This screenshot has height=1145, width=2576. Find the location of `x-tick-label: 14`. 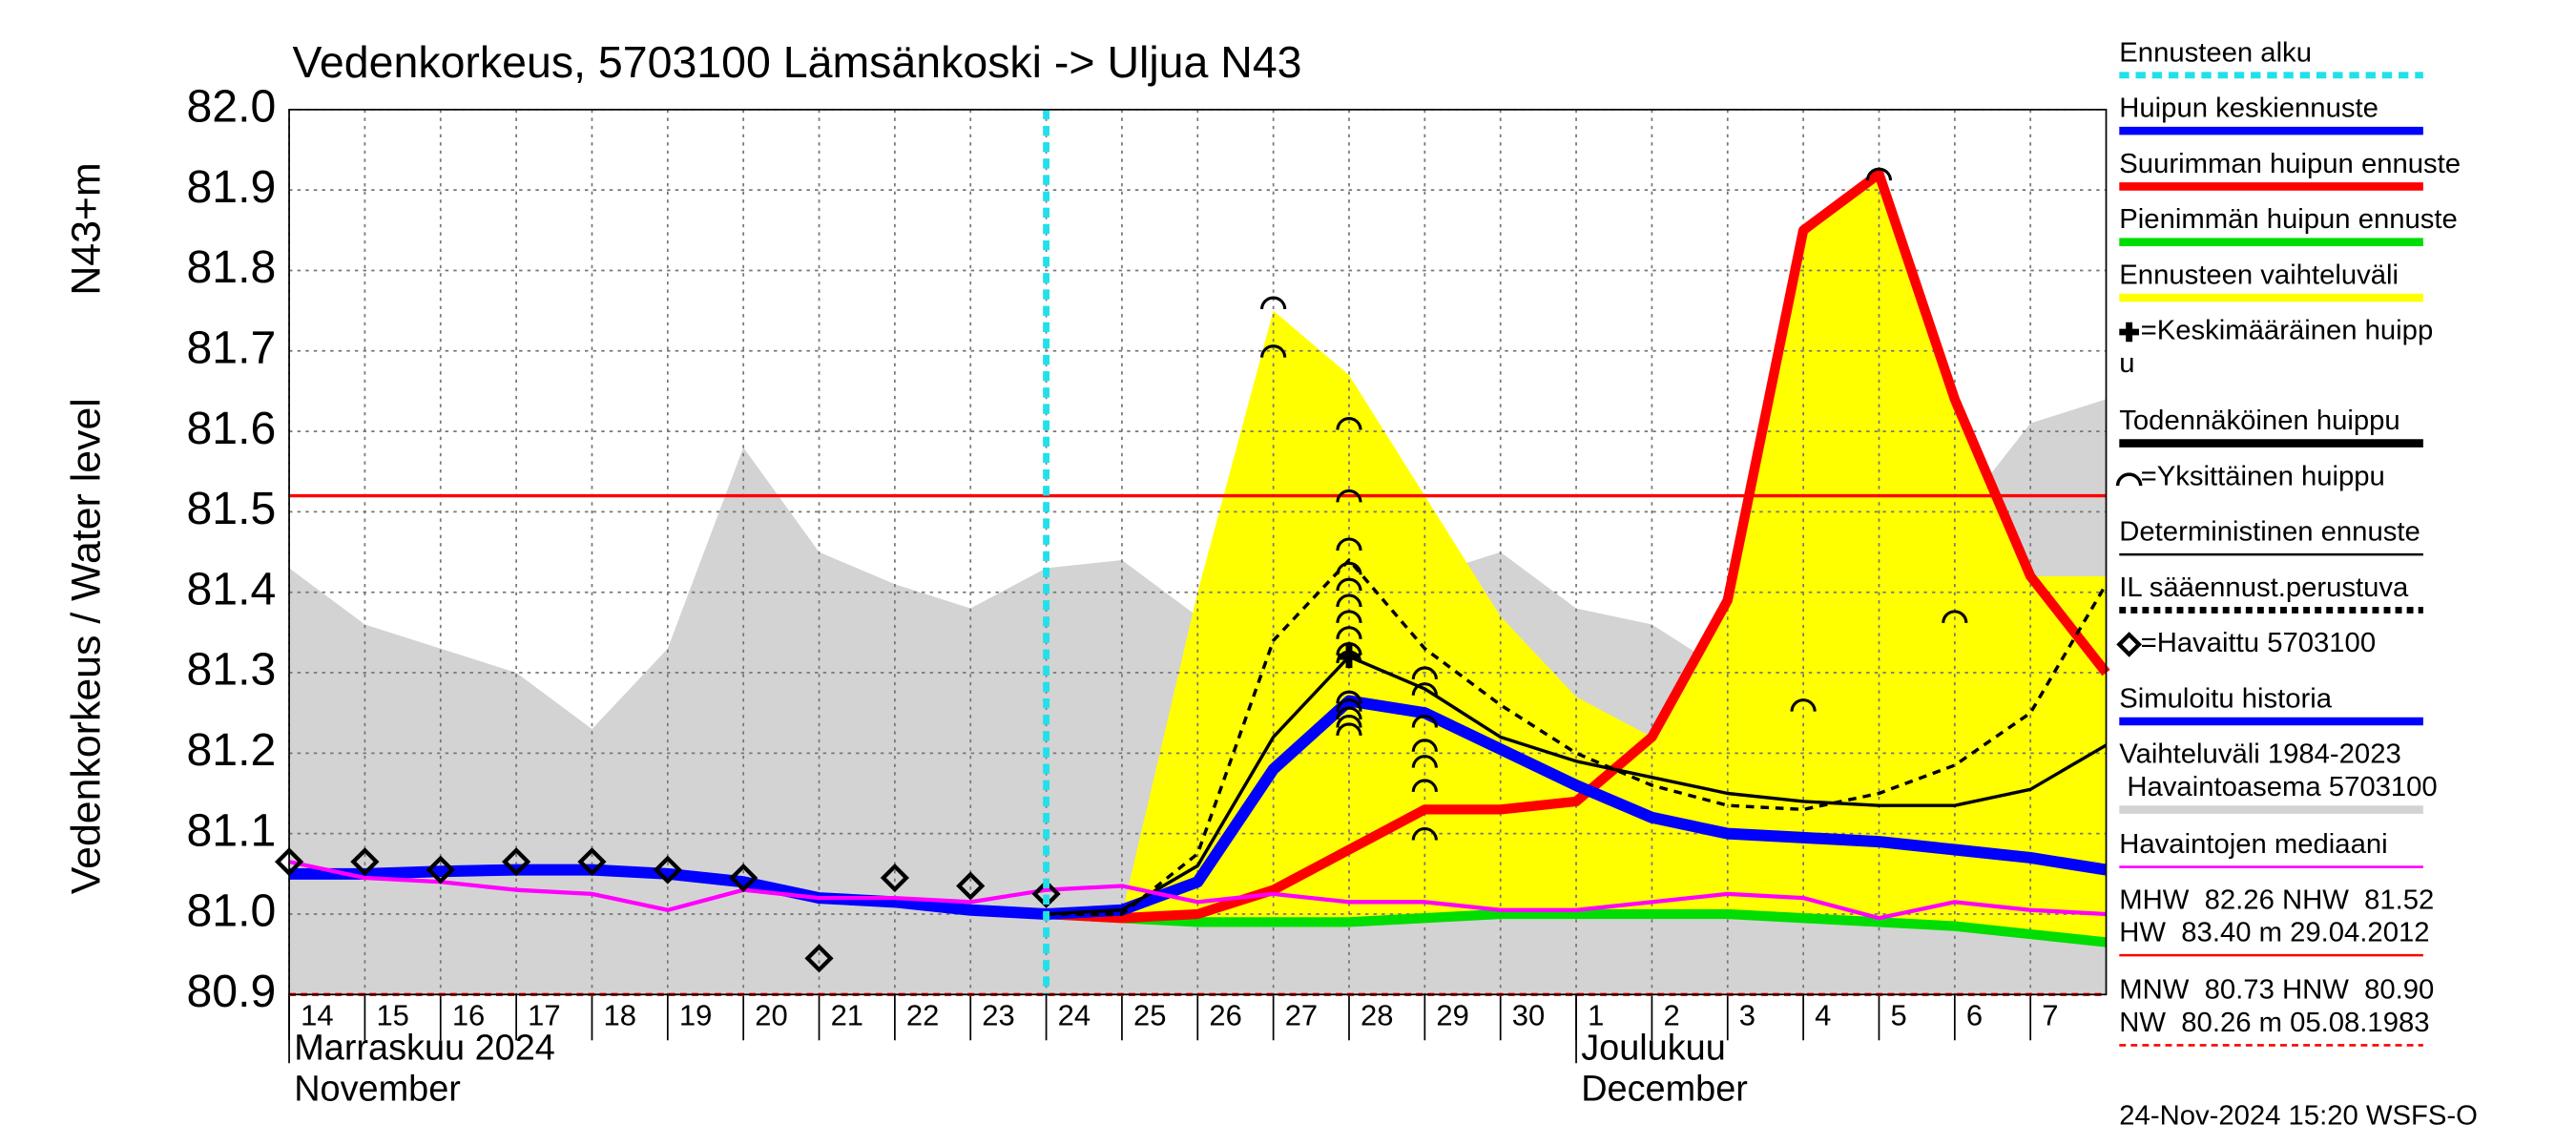

x-tick-label: 14 is located at coordinates (317, 1016).